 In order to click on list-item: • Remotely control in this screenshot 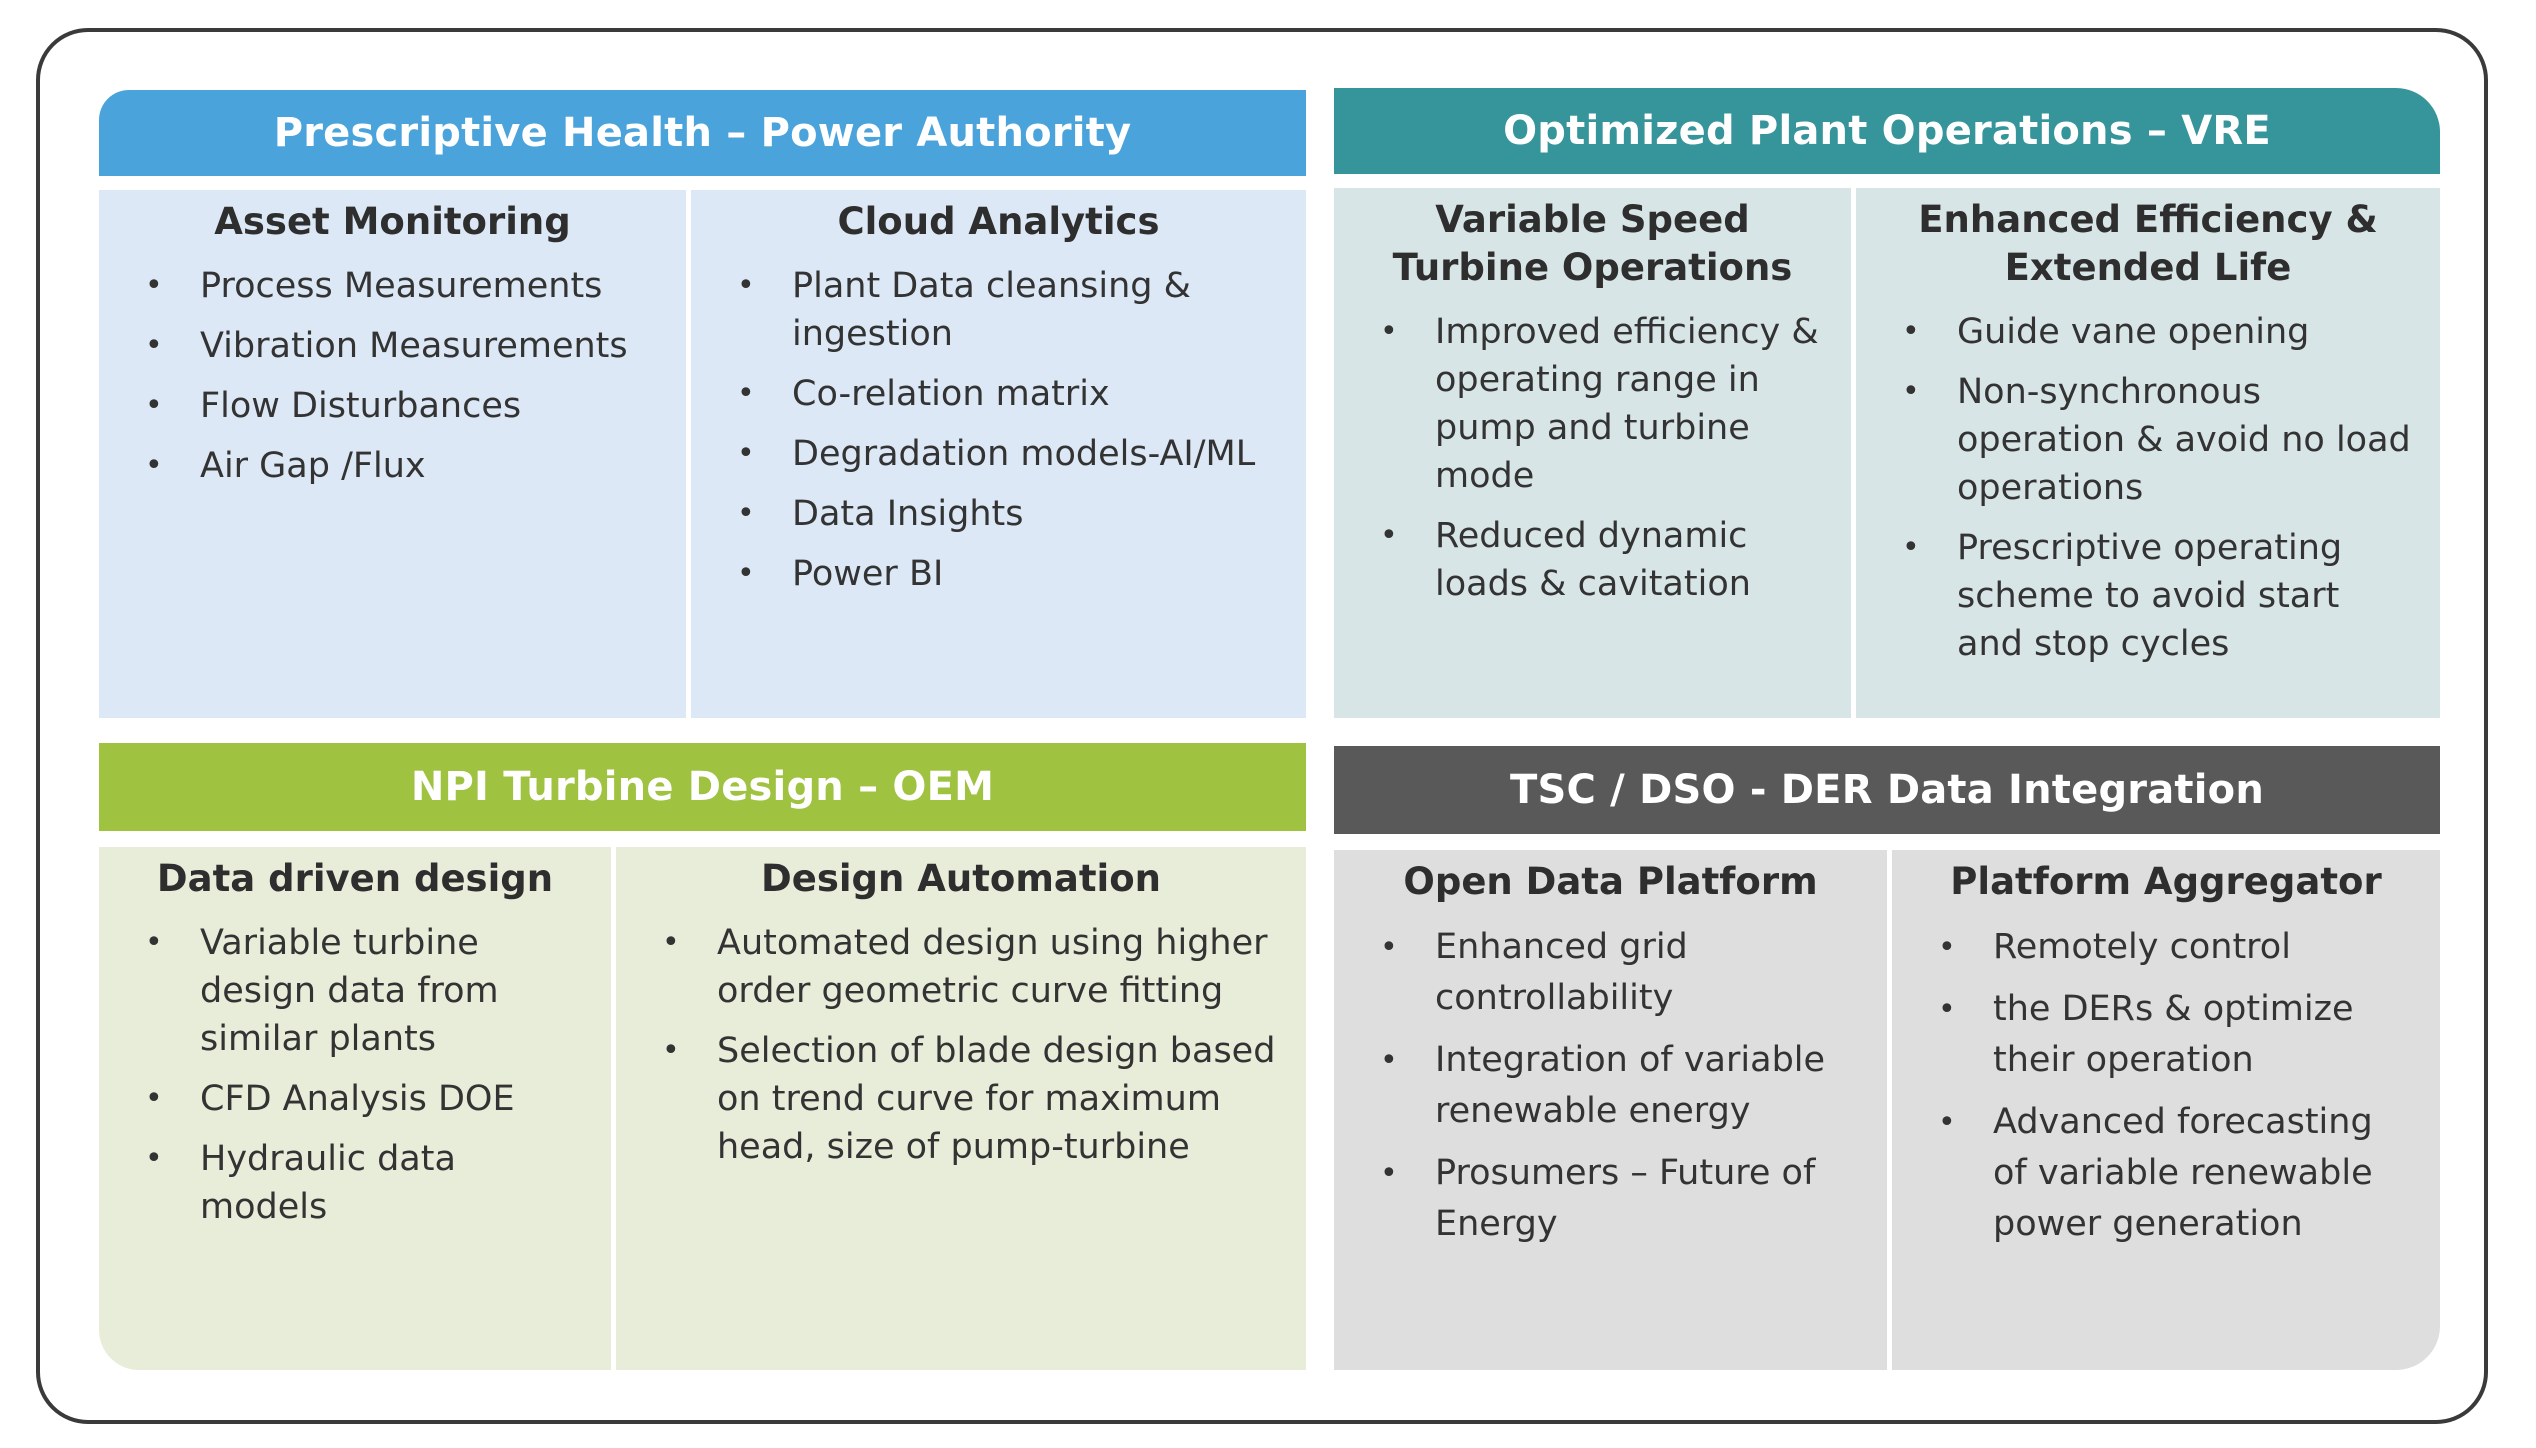, I will do `click(2166, 947)`.